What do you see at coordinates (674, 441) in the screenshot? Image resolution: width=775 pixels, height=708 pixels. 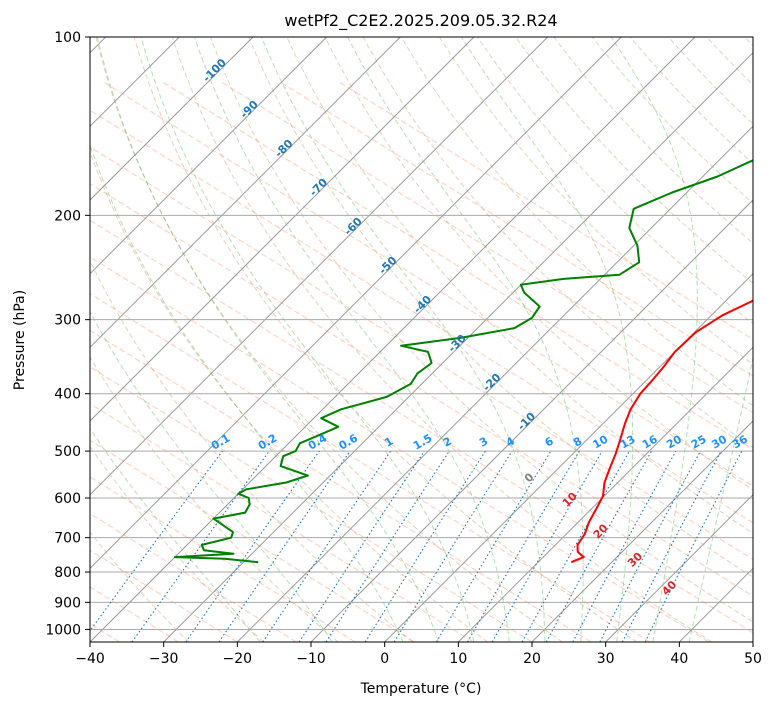 I see `mixing-ratio-label: 20` at bounding box center [674, 441].